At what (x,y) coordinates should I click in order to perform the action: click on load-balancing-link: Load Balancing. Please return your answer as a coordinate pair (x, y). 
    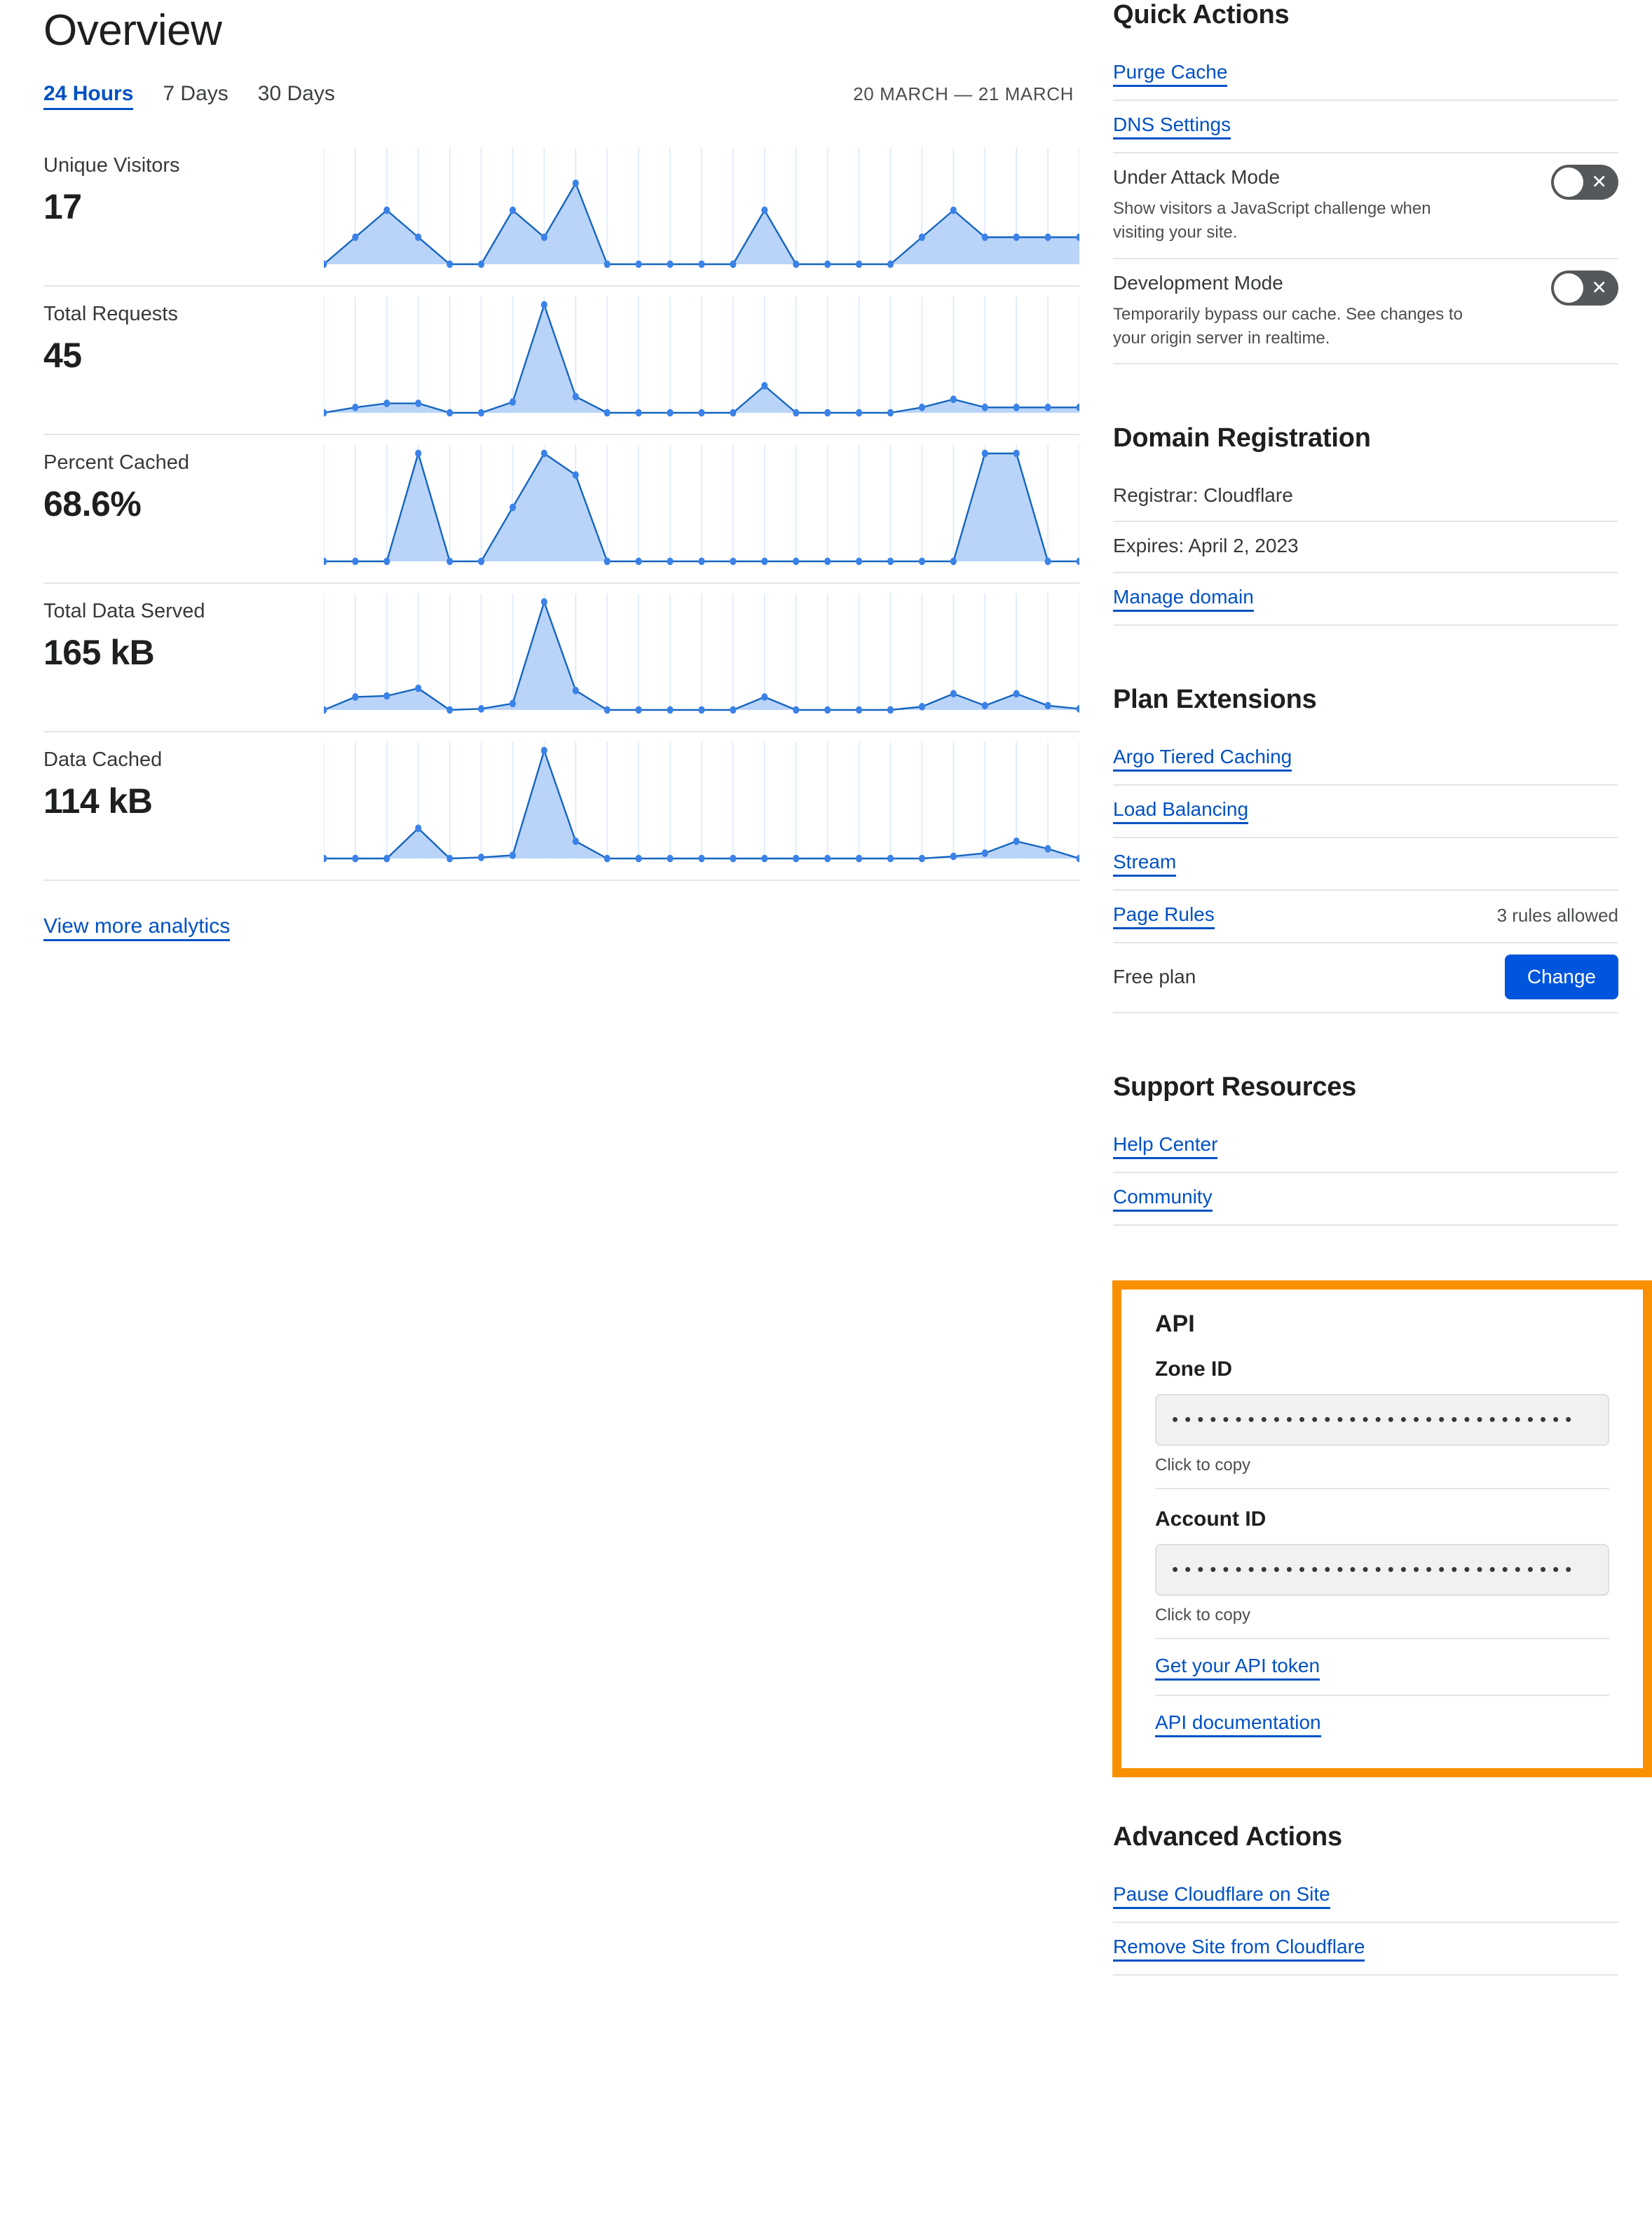
    Looking at the image, I should click on (1181, 810).